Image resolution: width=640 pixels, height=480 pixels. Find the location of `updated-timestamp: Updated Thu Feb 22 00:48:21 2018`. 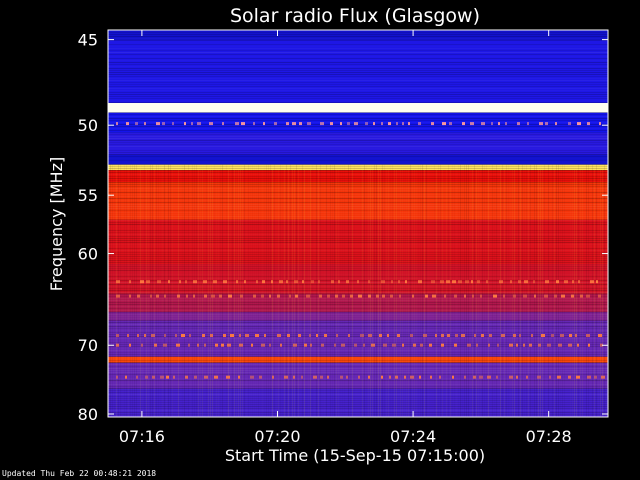

updated-timestamp: Updated Thu Feb 22 00:48:21 2018 is located at coordinates (79, 473).